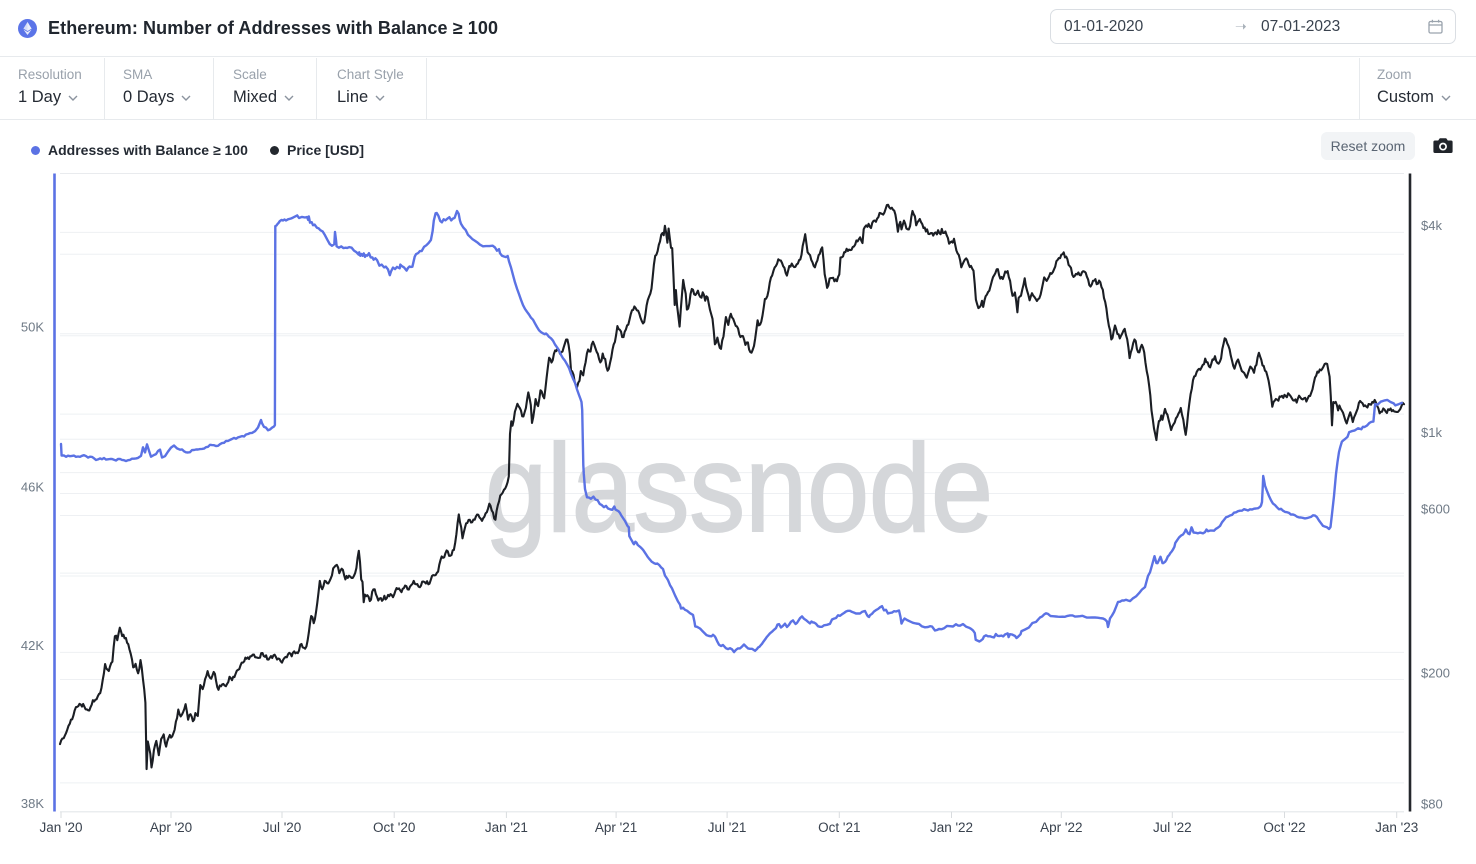  Describe the element at coordinates (1172, 827) in the screenshot. I see `svg-text: Jul '22` at that location.